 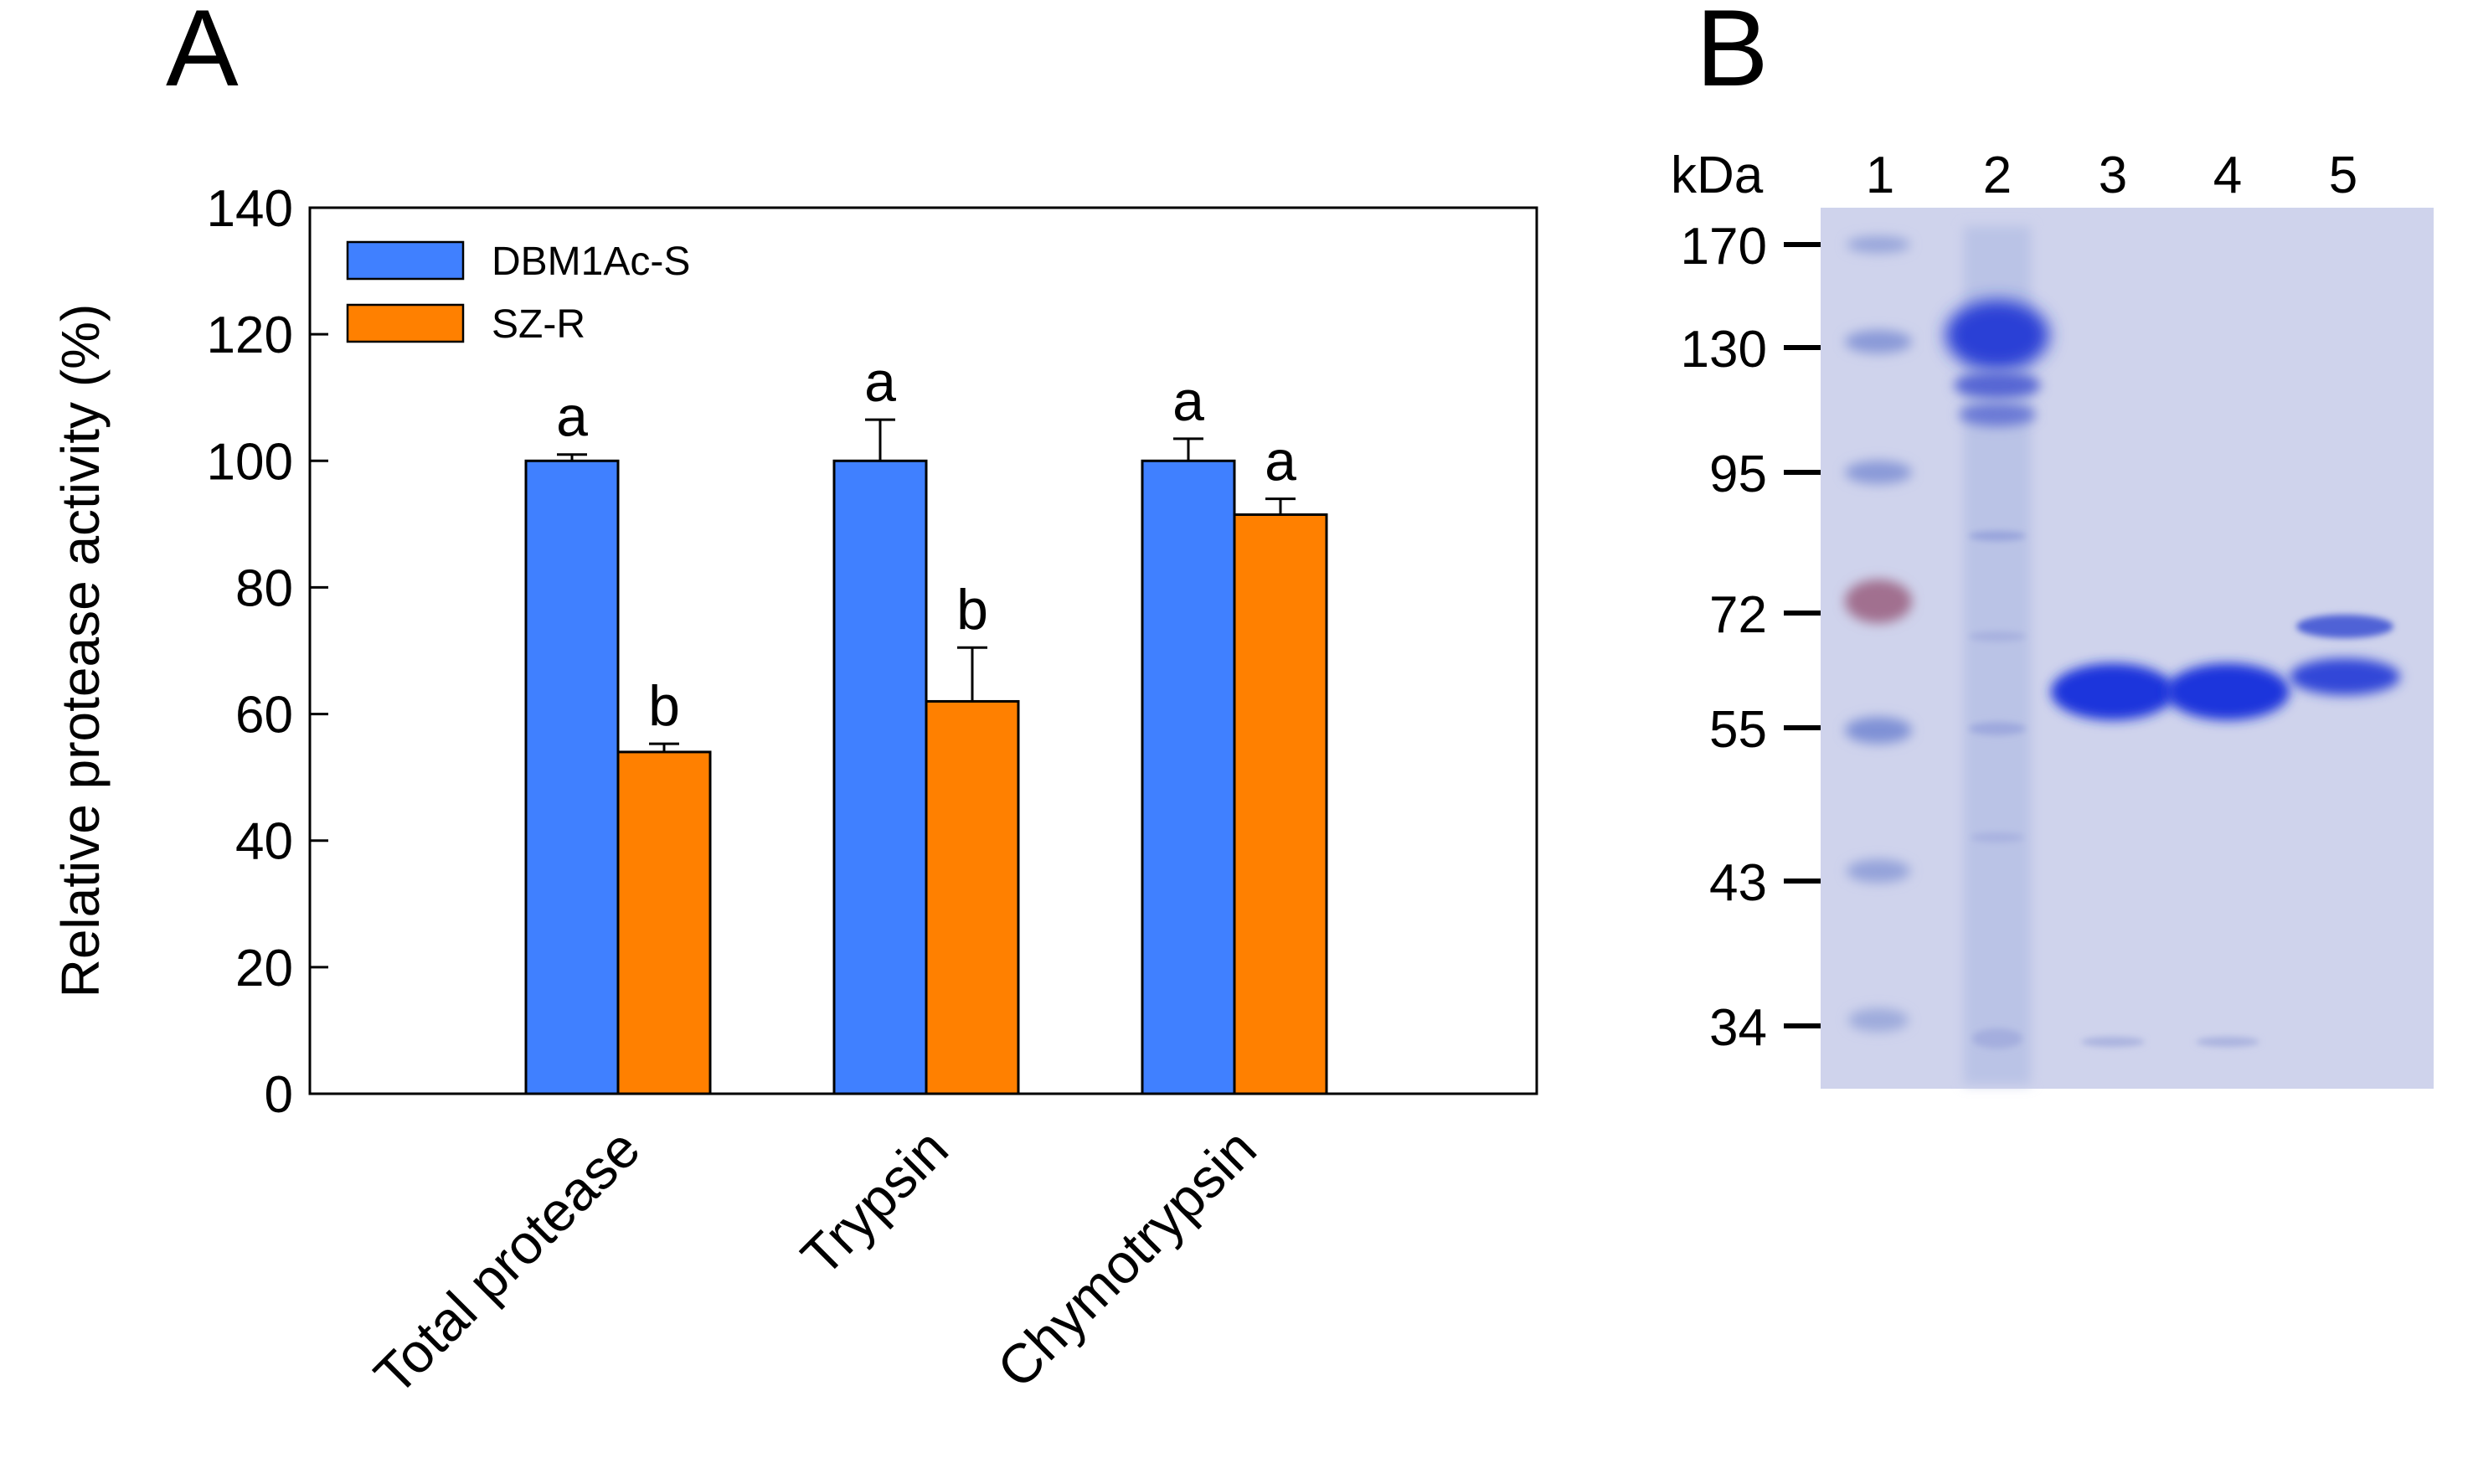 What do you see at coordinates (880, 777) in the screenshot?
I see `bar-dbm1ac-s-trypsin` at bounding box center [880, 777].